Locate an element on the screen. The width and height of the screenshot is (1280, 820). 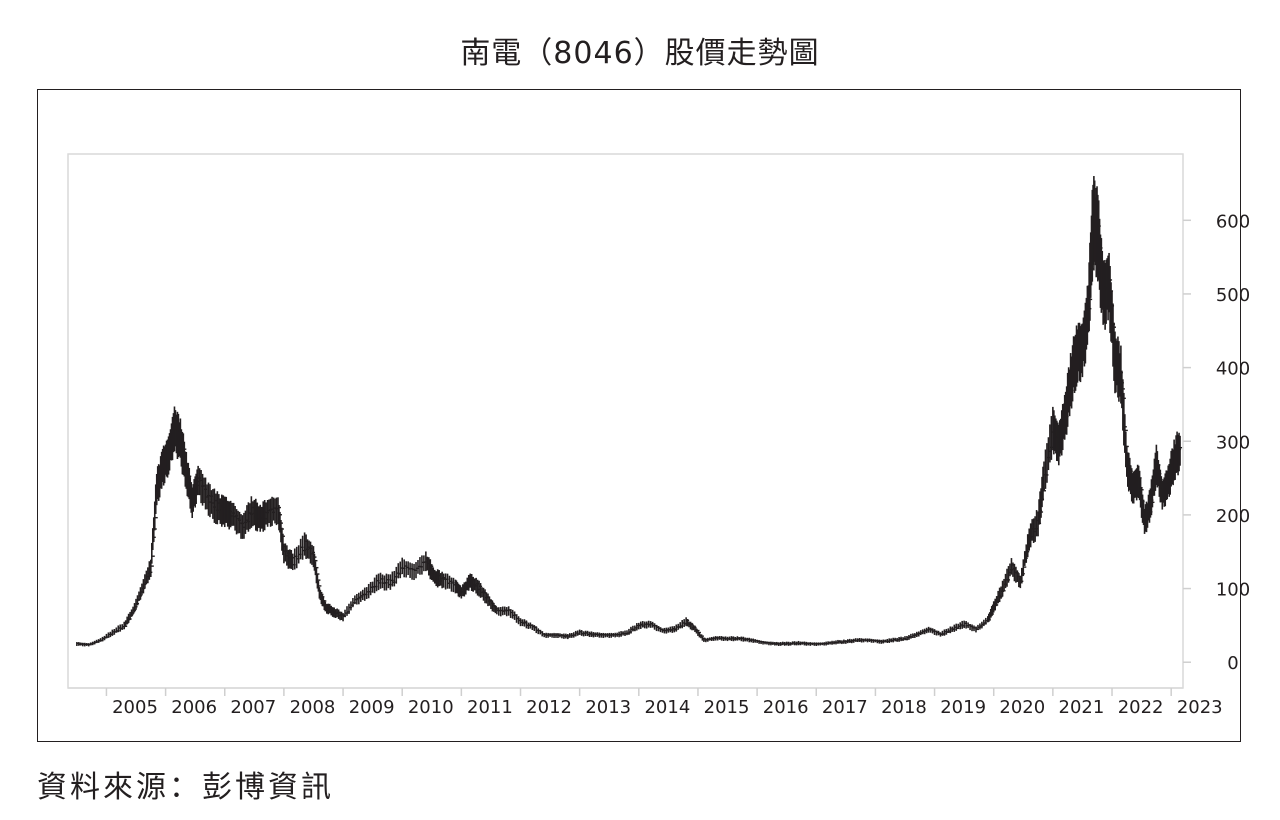
y-tick-label: 400 is located at coordinates (1233, 369).